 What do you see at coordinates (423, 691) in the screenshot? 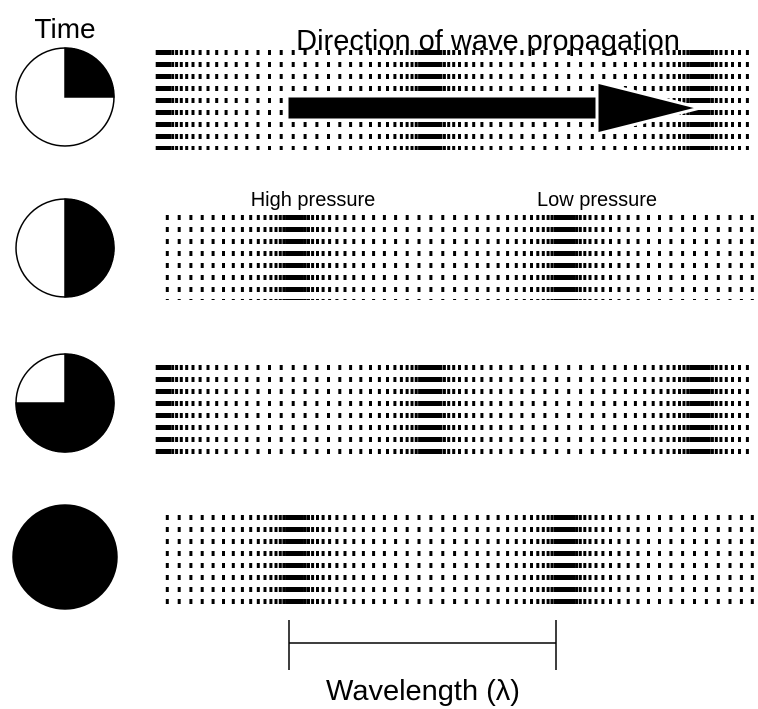
I see `wavelength-label: Wavelength (λ)` at bounding box center [423, 691].